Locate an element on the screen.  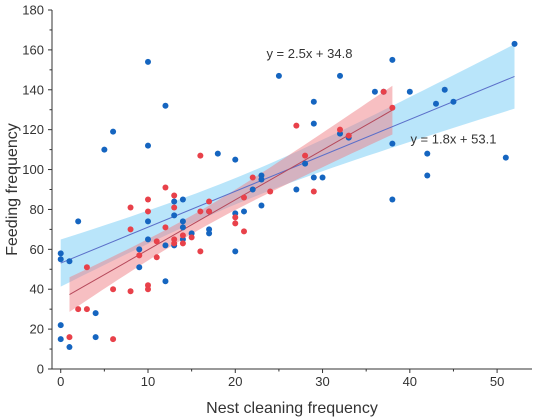
x-tick-label: 10 is located at coordinates (148, 381).